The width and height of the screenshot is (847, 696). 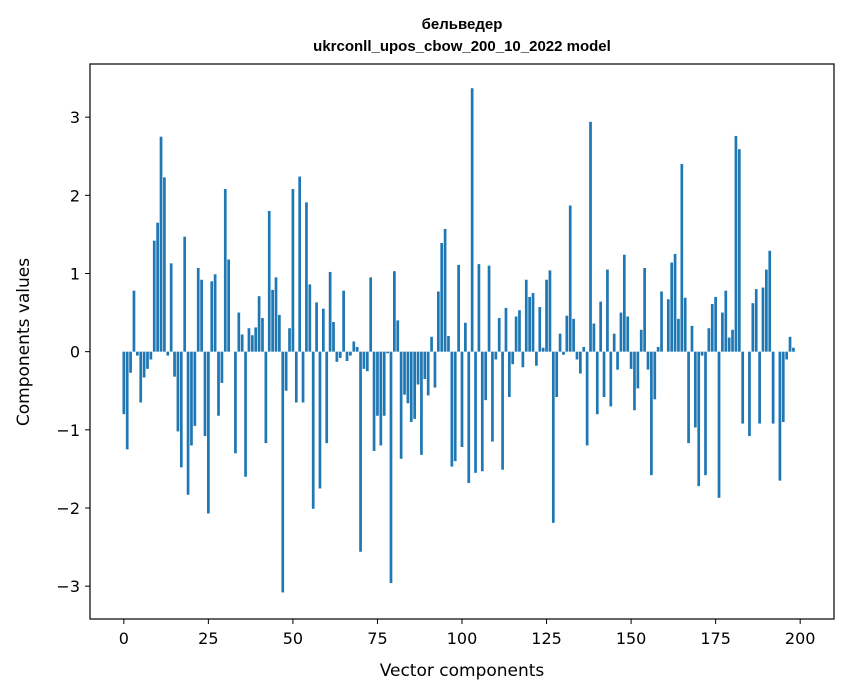 I want to click on x-tick-label: 200, so click(x=800, y=638).